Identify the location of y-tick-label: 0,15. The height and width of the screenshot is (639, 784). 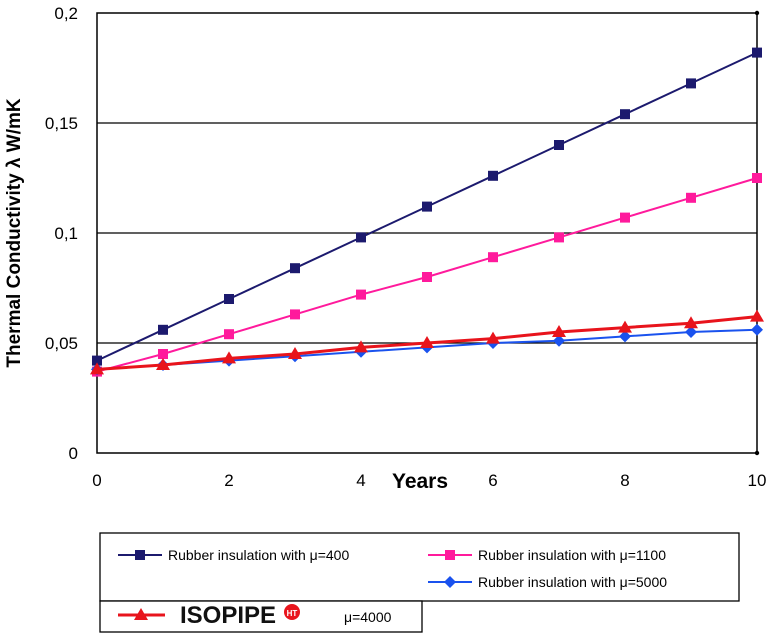
(61, 123).